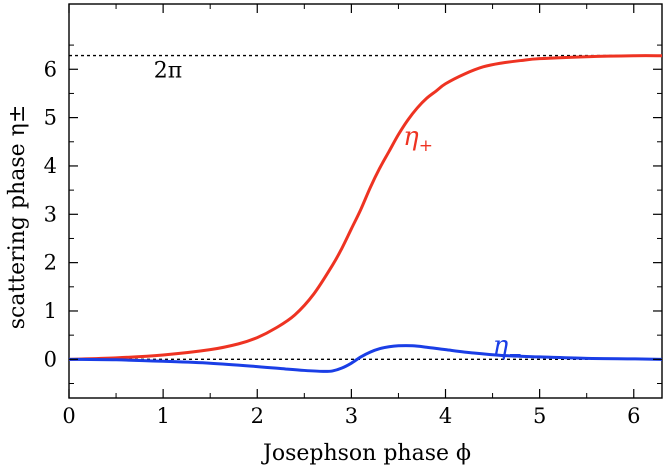 This screenshot has width=664, height=470. I want to click on x-tick-label-5: 5, so click(539, 416).